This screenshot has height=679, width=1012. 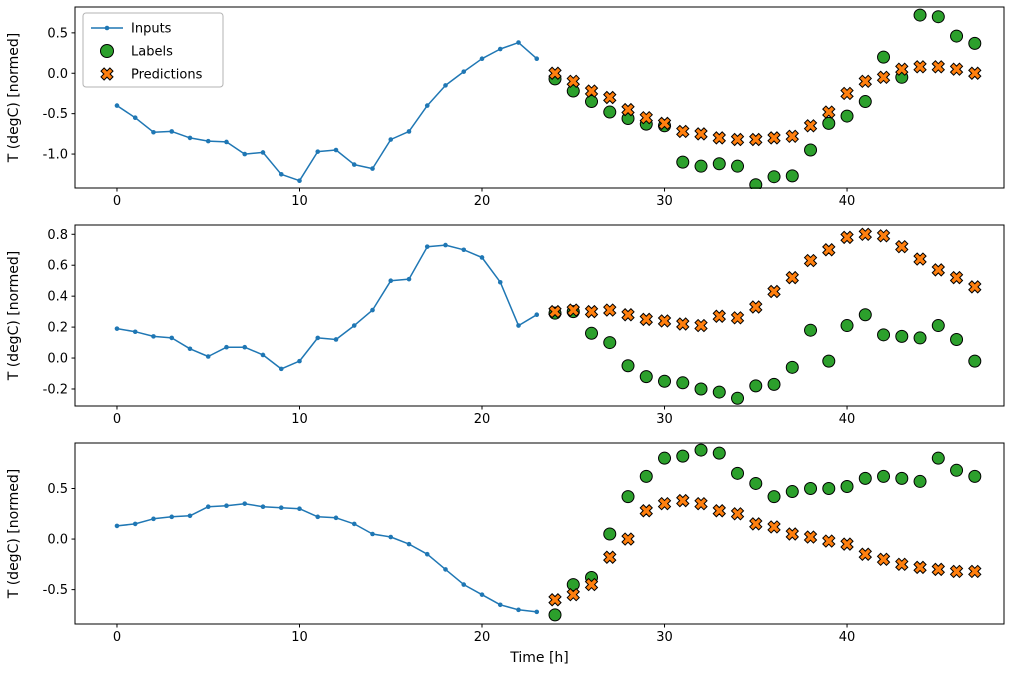 What do you see at coordinates (57, 297) in the screenshot?
I see `y-tick-label: 0.4` at bounding box center [57, 297].